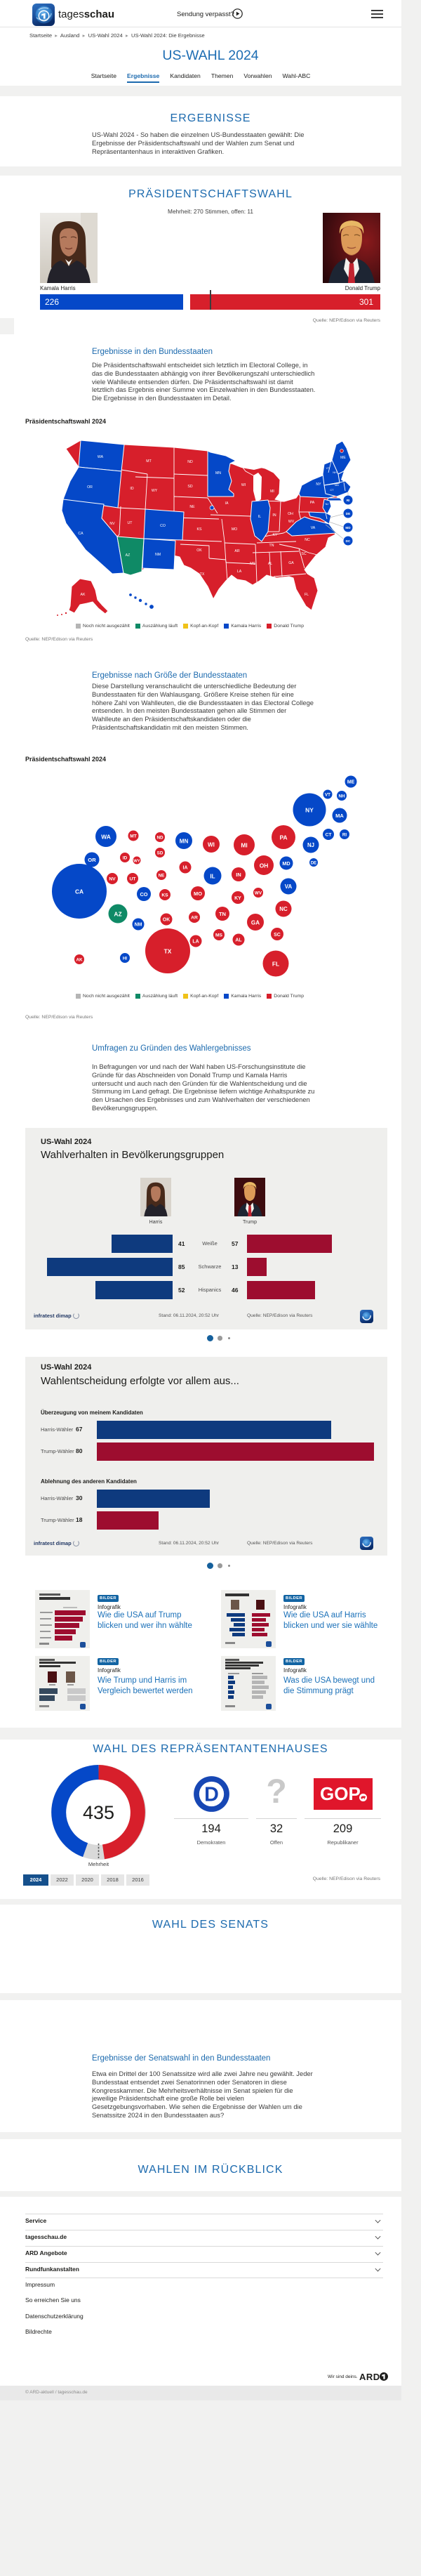  I want to click on svg-text: HI, so click(125, 959).